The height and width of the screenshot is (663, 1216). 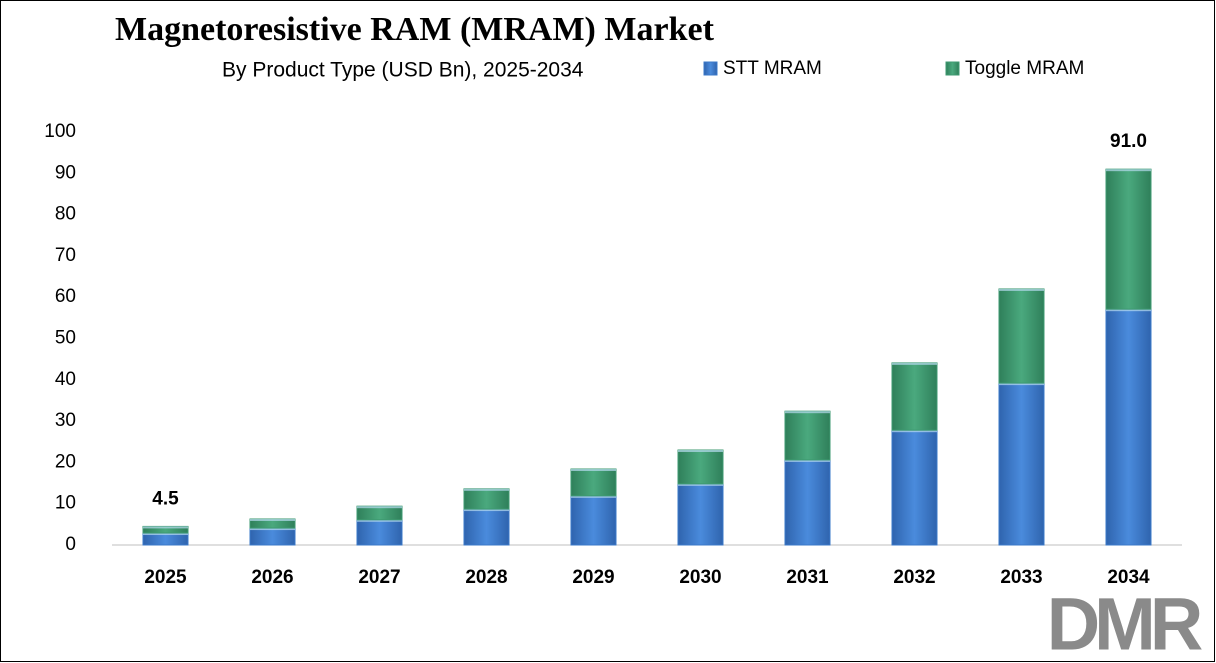 I want to click on y-tick-label: 80, so click(x=65, y=214).